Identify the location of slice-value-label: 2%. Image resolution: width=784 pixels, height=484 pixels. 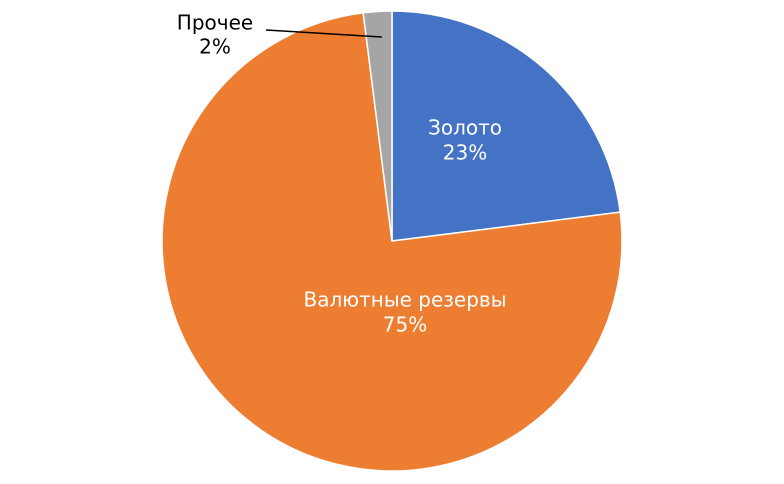
(215, 47).